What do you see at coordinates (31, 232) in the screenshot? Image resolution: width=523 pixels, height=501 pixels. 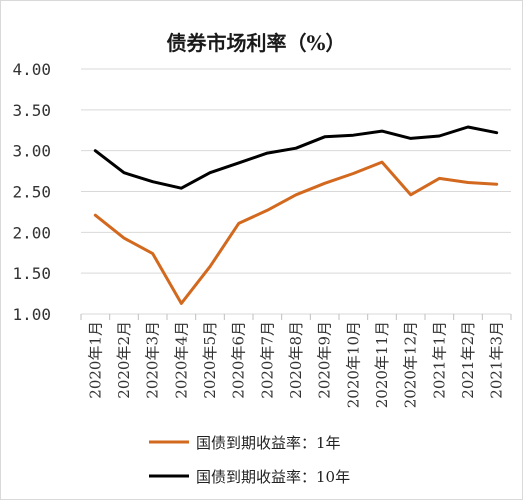 I see `y-tick-label: 2.00` at bounding box center [31, 232].